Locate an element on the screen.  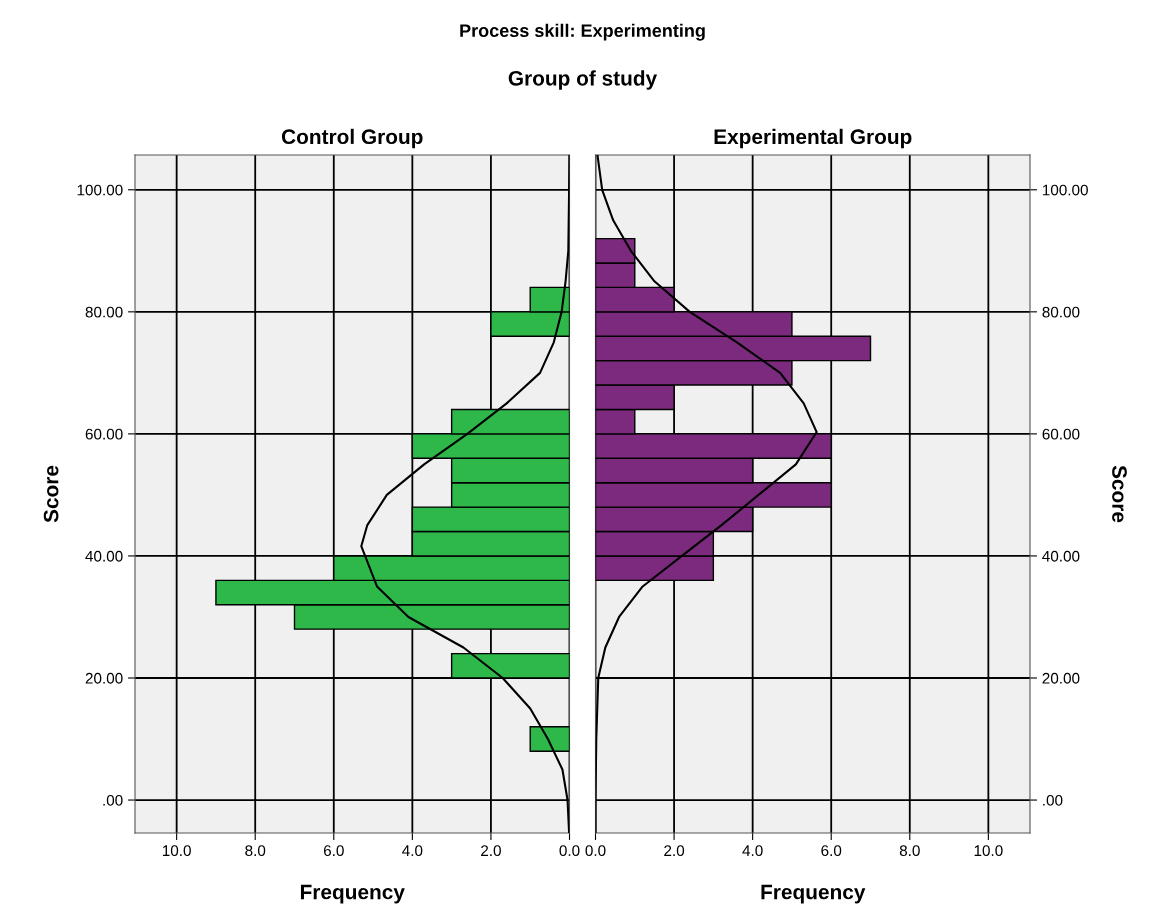
text: Process skill: Experimenting is located at coordinates (582, 32).